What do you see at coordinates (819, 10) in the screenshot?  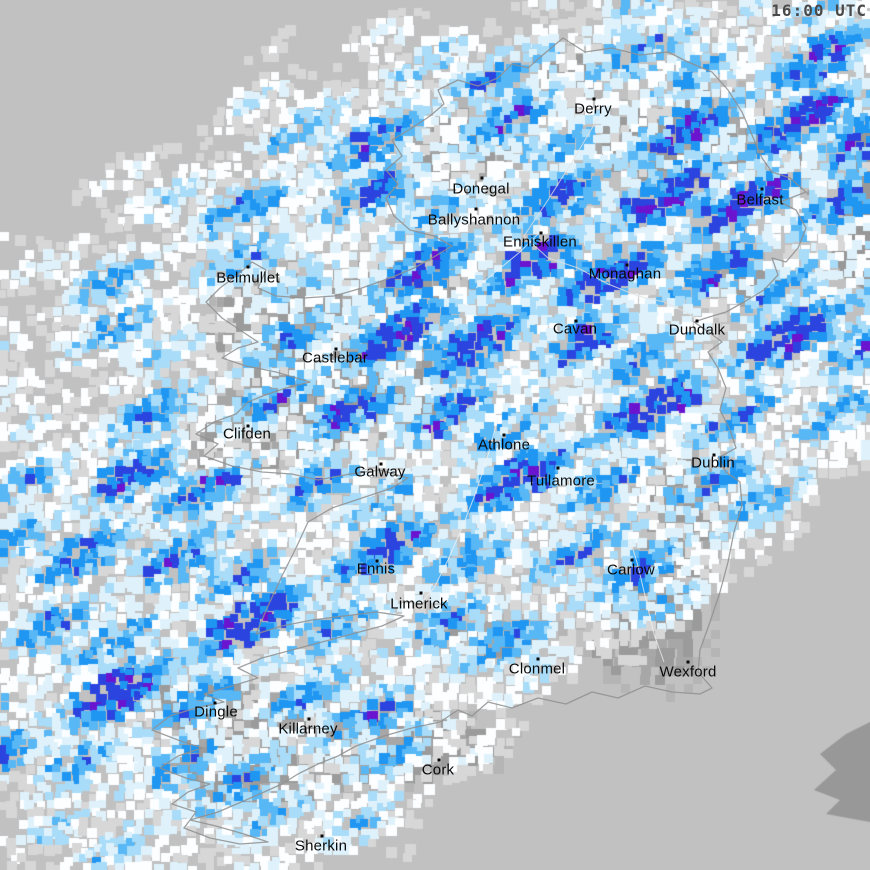 I see `timestamp-label: 16:00 UTC` at bounding box center [819, 10].